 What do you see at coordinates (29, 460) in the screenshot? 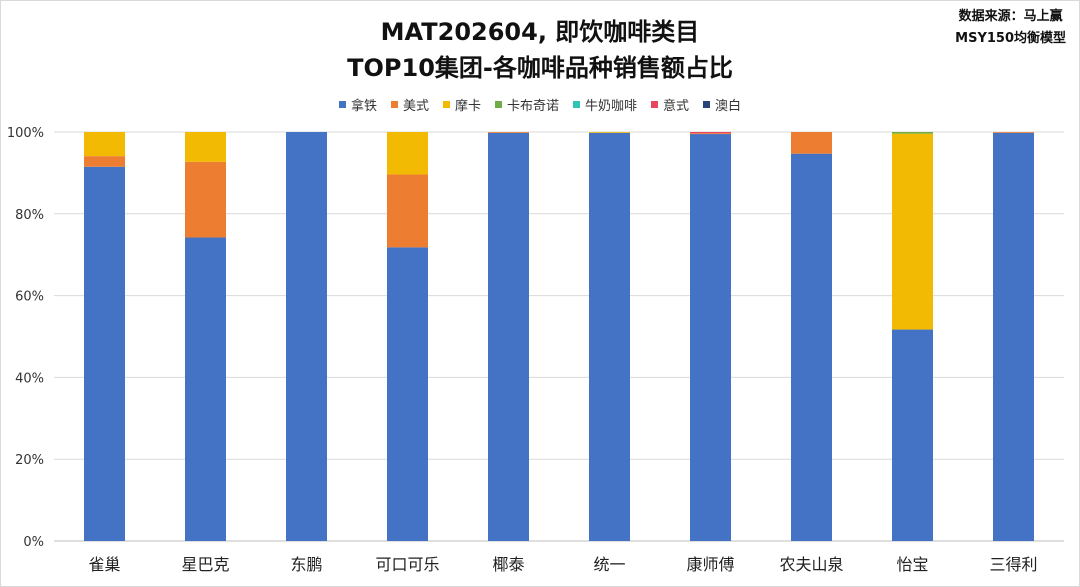
I see `y-tick-label: 20%` at bounding box center [29, 460].